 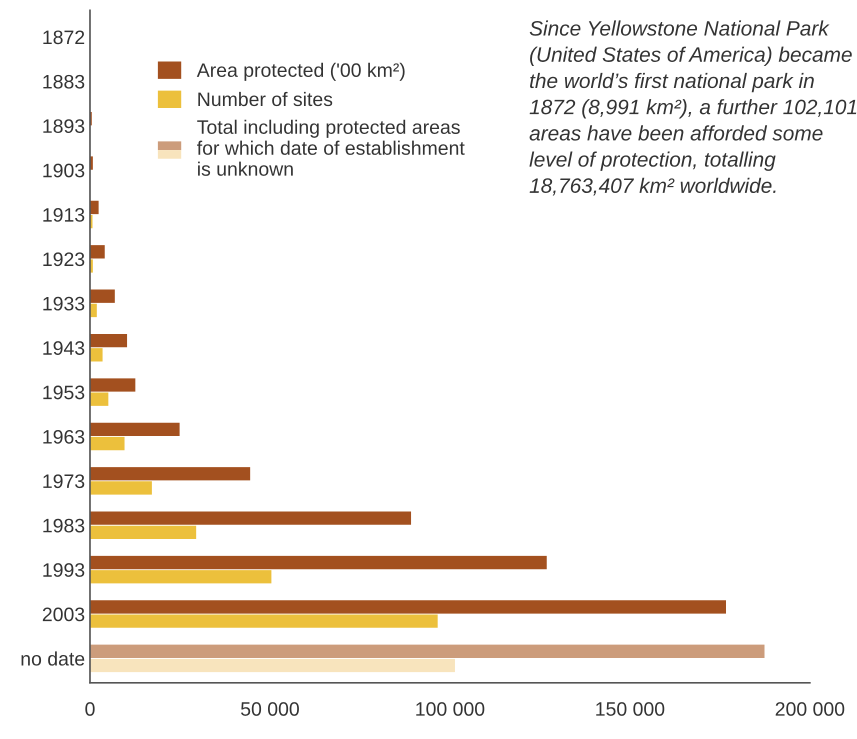 What do you see at coordinates (63, 525) in the screenshot?
I see `y-tick-label: 1983` at bounding box center [63, 525].